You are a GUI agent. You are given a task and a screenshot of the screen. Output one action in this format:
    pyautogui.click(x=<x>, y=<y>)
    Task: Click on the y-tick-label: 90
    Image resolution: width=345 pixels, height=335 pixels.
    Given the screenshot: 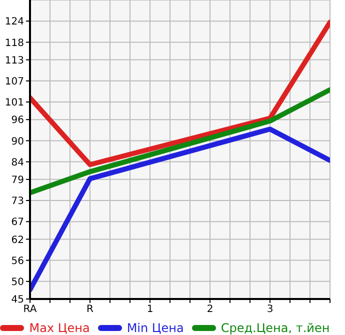 What is the action you would take?
    pyautogui.click(x=17, y=142)
    